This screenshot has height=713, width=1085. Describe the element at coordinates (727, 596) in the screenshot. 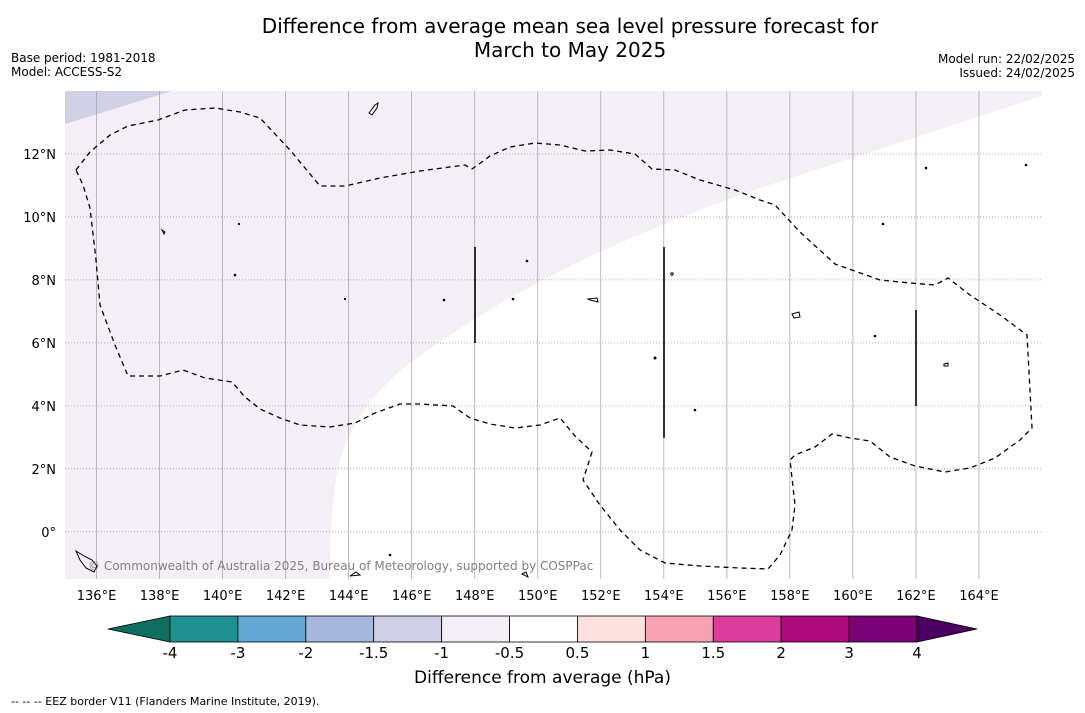

I see `longitude-label: 156°E` at that location.